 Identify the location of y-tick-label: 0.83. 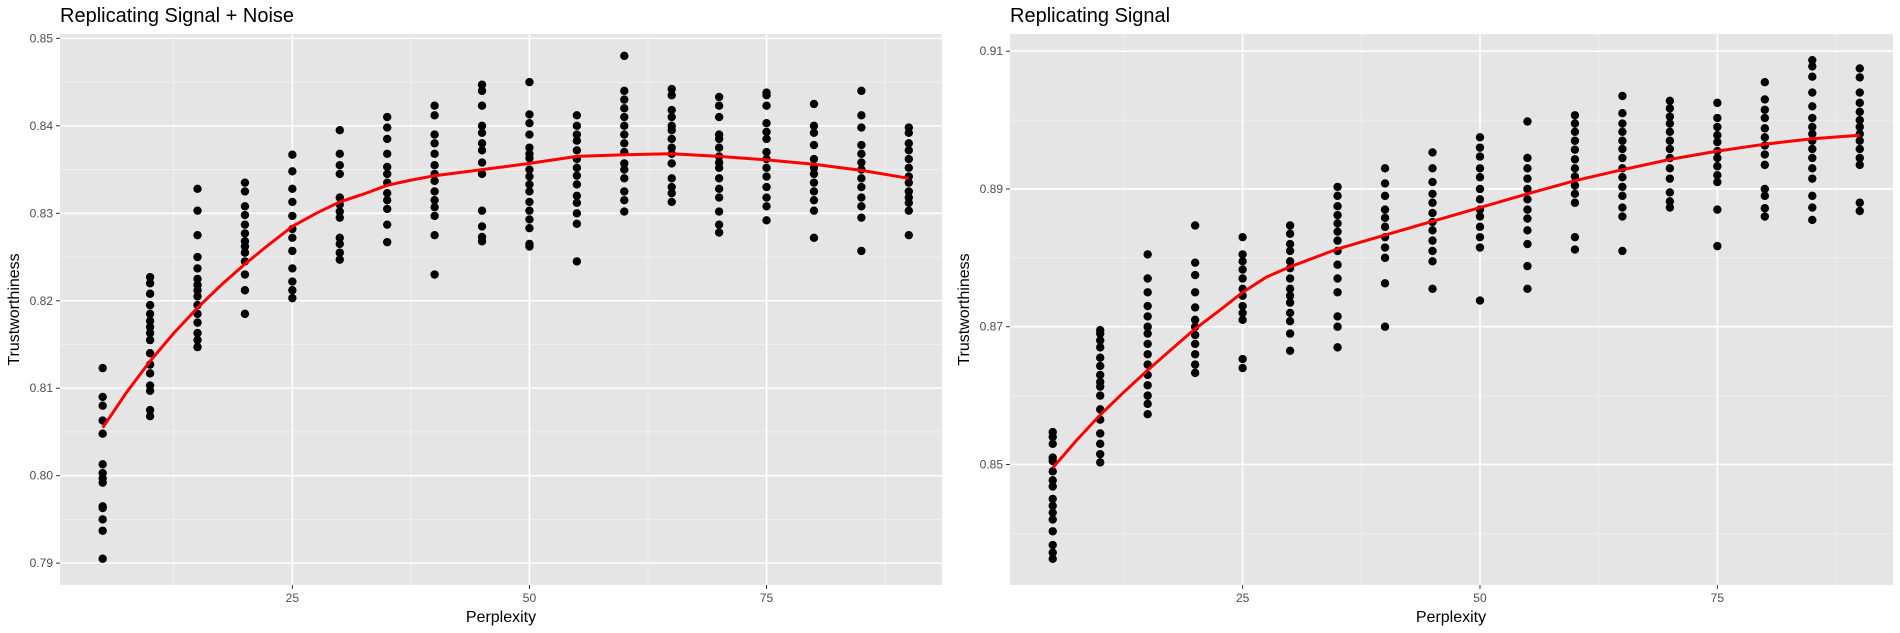
(42, 213).